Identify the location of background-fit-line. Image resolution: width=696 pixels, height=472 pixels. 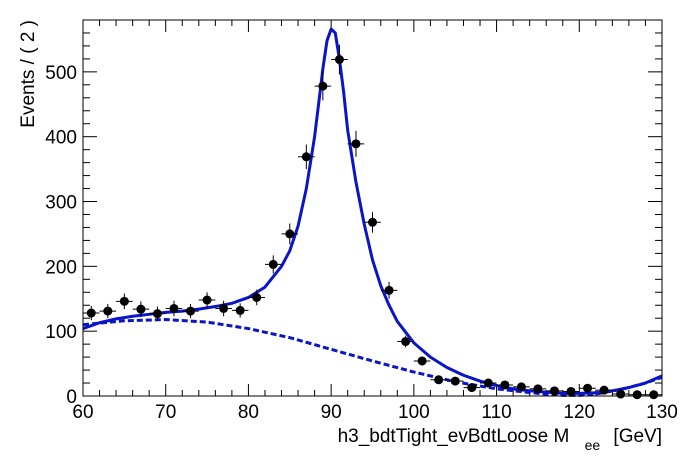
(372, 357).